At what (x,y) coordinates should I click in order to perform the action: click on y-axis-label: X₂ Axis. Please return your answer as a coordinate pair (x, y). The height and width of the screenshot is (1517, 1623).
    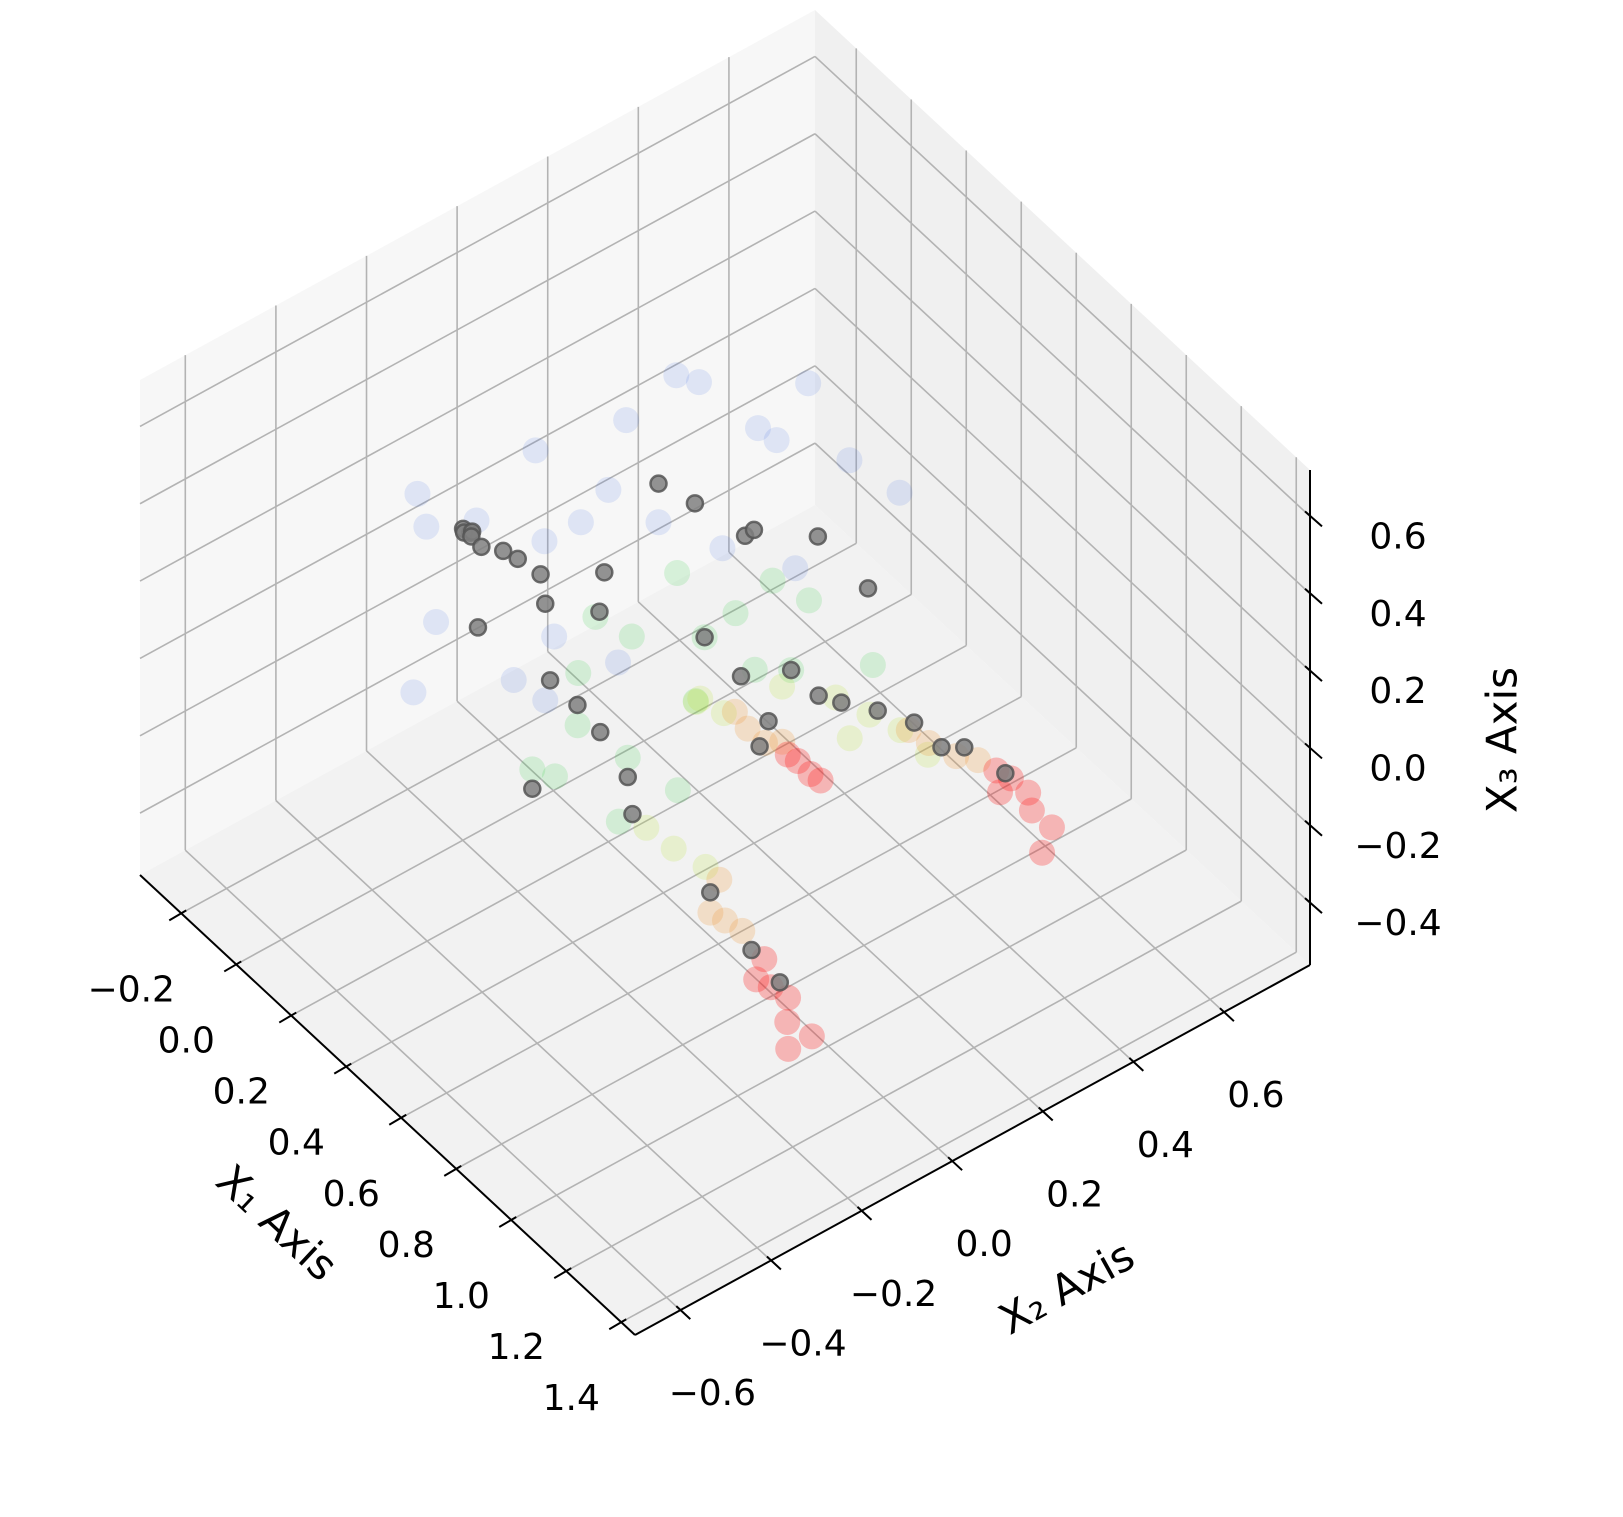
    Looking at the image, I should click on (1067, 1288).